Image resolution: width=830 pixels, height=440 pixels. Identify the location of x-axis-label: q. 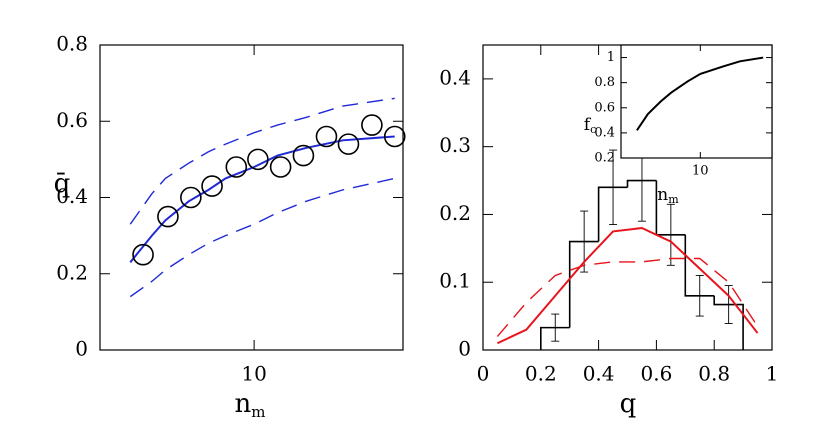
(628, 404).